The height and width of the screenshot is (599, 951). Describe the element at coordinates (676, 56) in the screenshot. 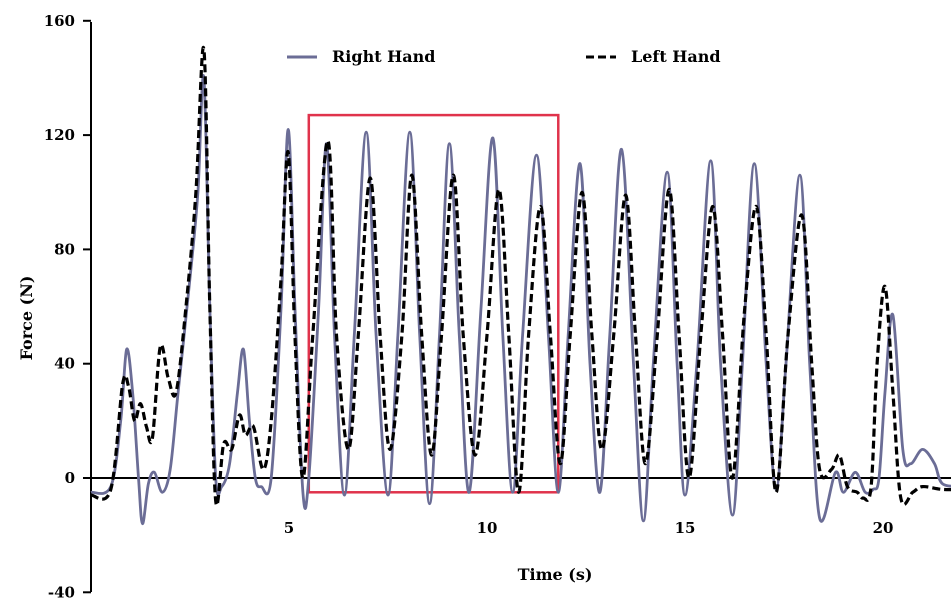

I see `legend-label-left-hand: Left Hand` at that location.